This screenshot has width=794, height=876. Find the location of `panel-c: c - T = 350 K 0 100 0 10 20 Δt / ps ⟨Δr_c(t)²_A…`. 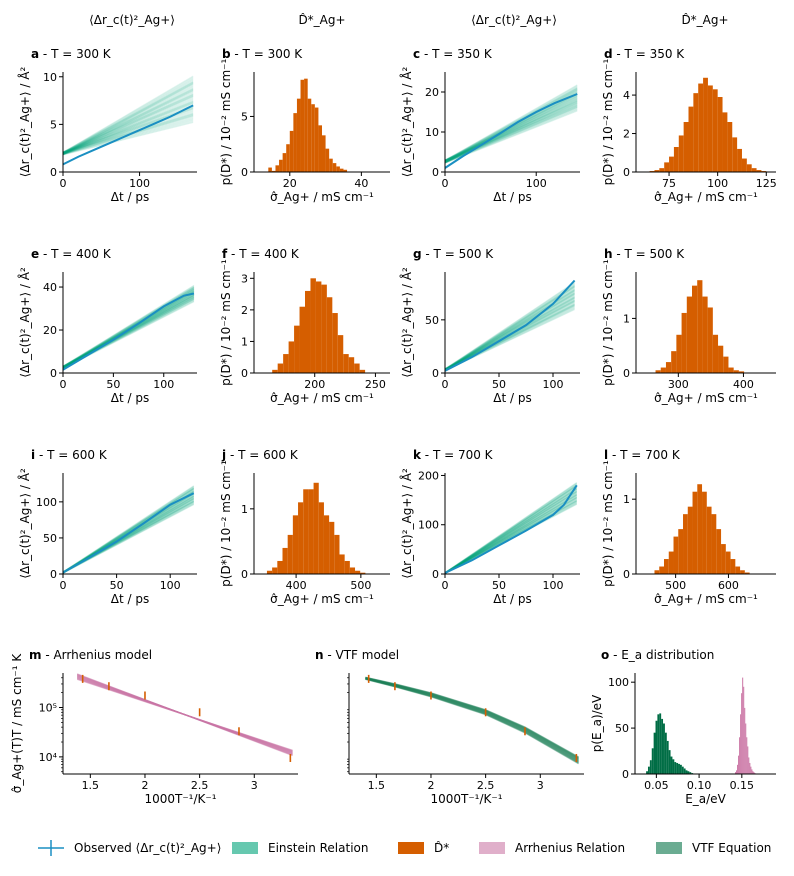

panel-c: c - T = 350 K 0 100 0 10 20 Δt / ps ⟨Δr_c(t)²_A… is located at coordinates (489, 125).